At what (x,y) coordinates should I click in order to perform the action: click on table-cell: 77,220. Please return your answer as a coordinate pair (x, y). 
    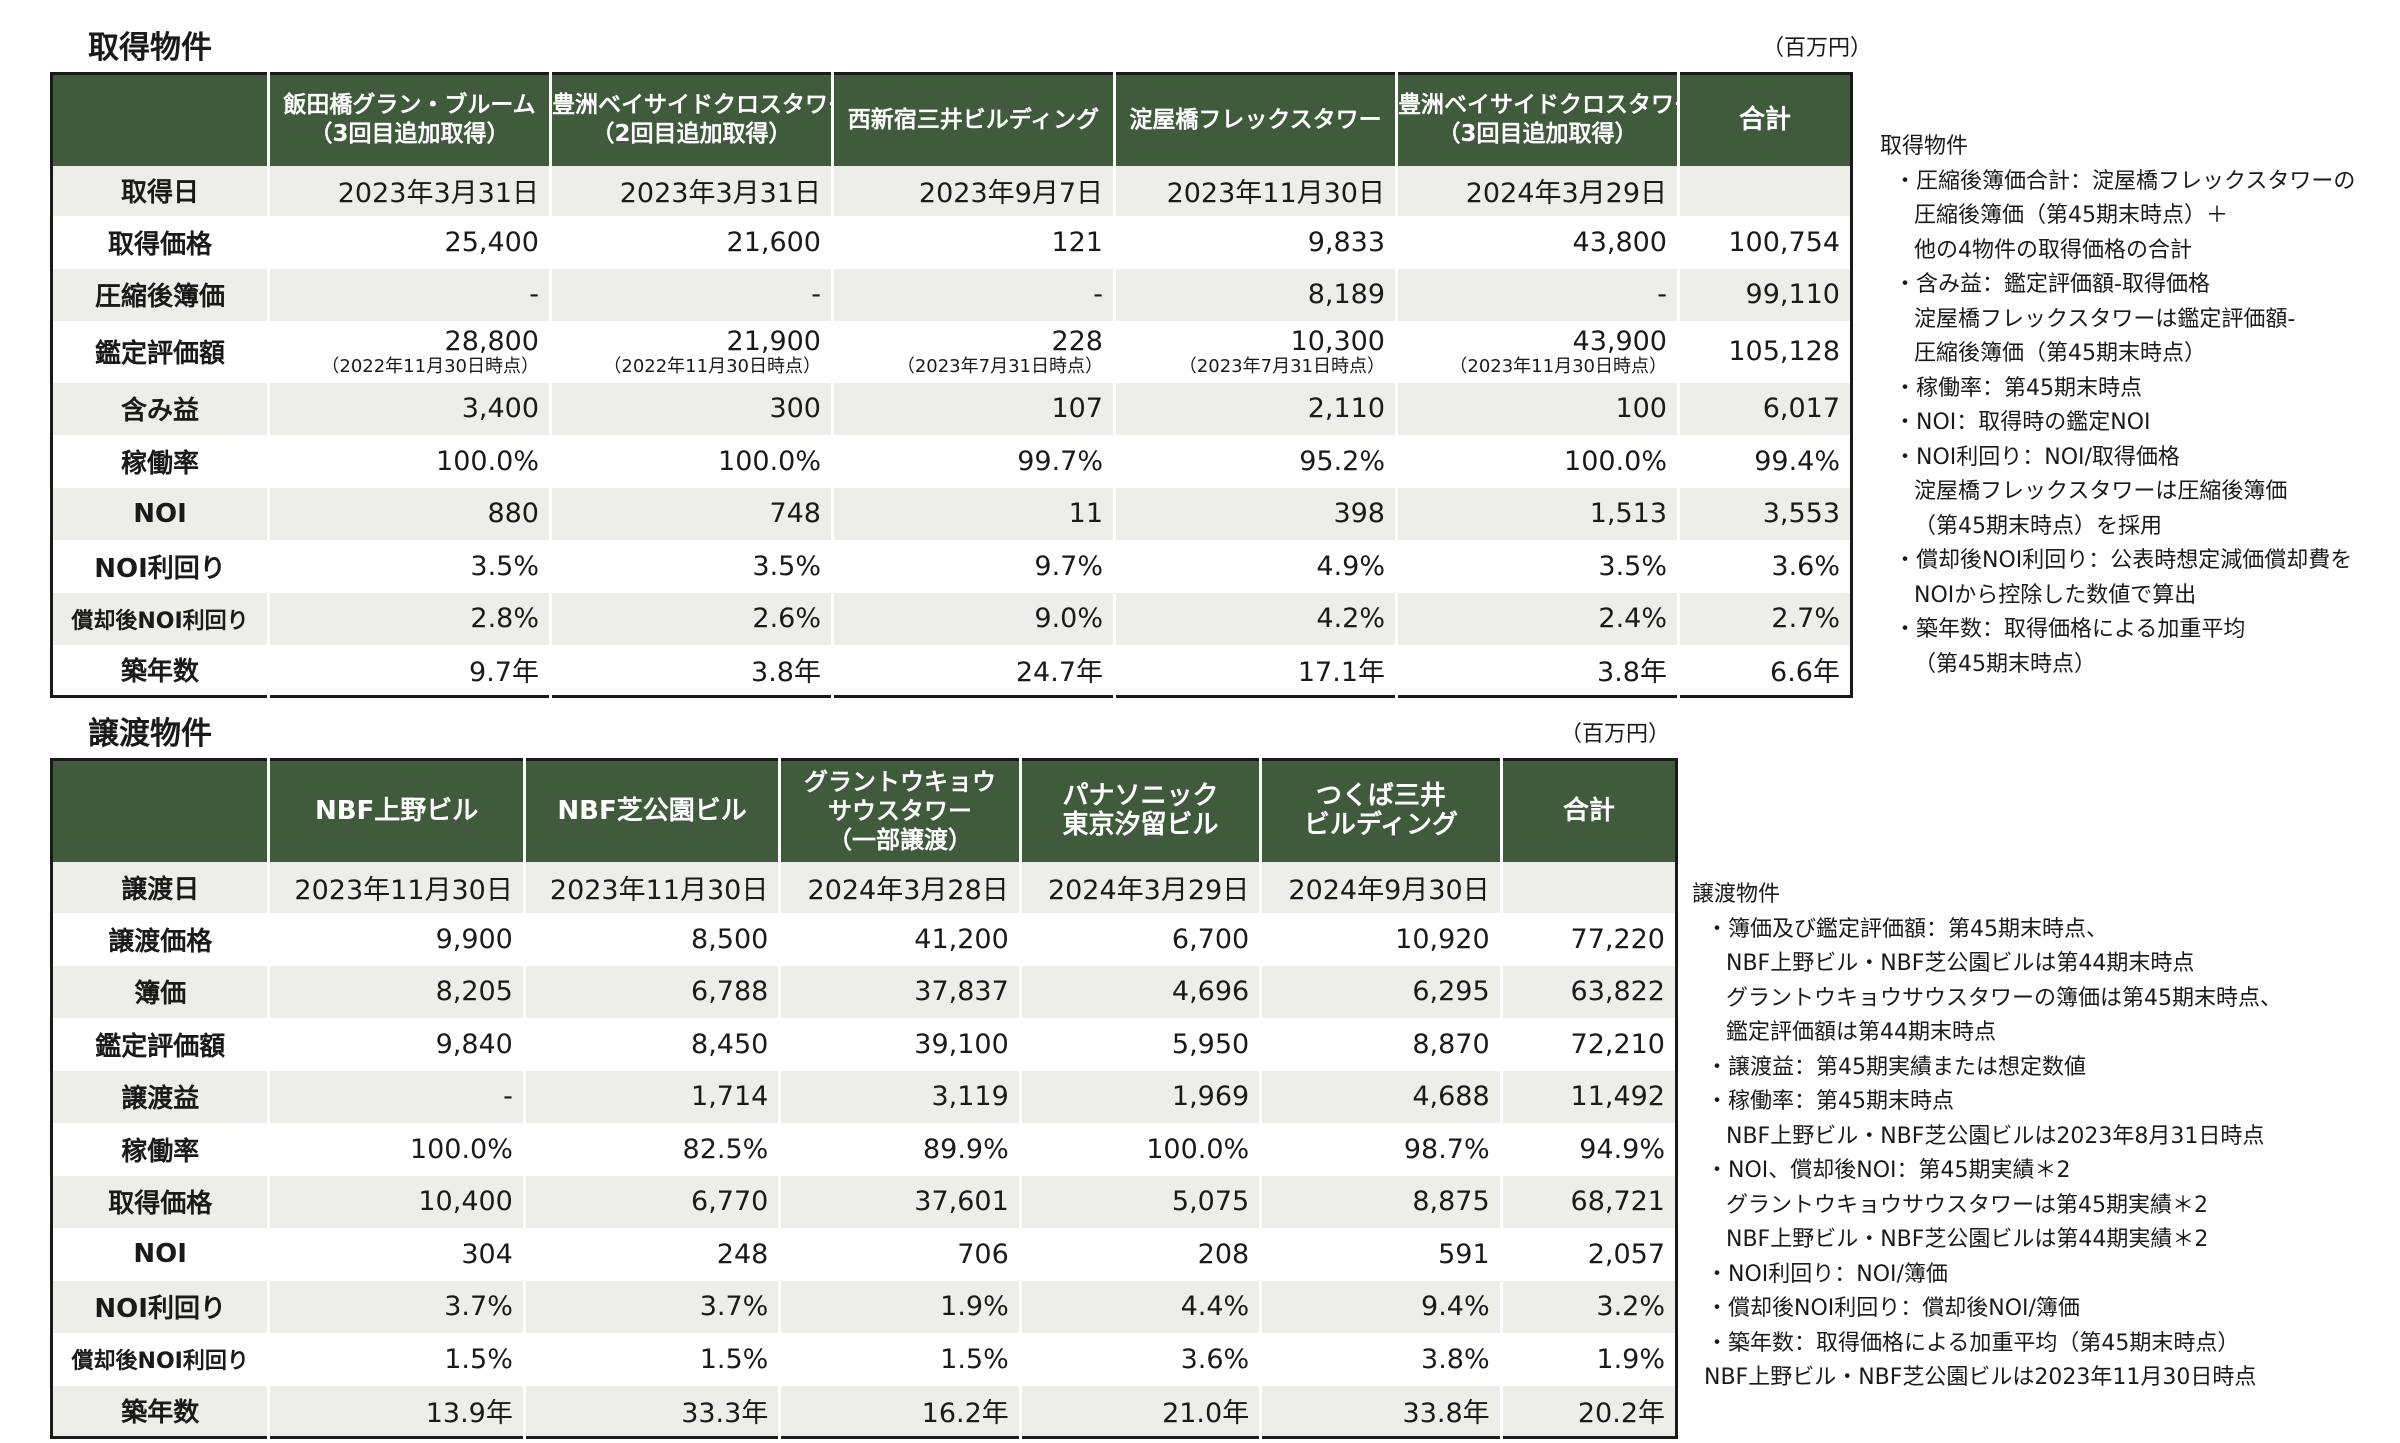
    Looking at the image, I should click on (1588, 939).